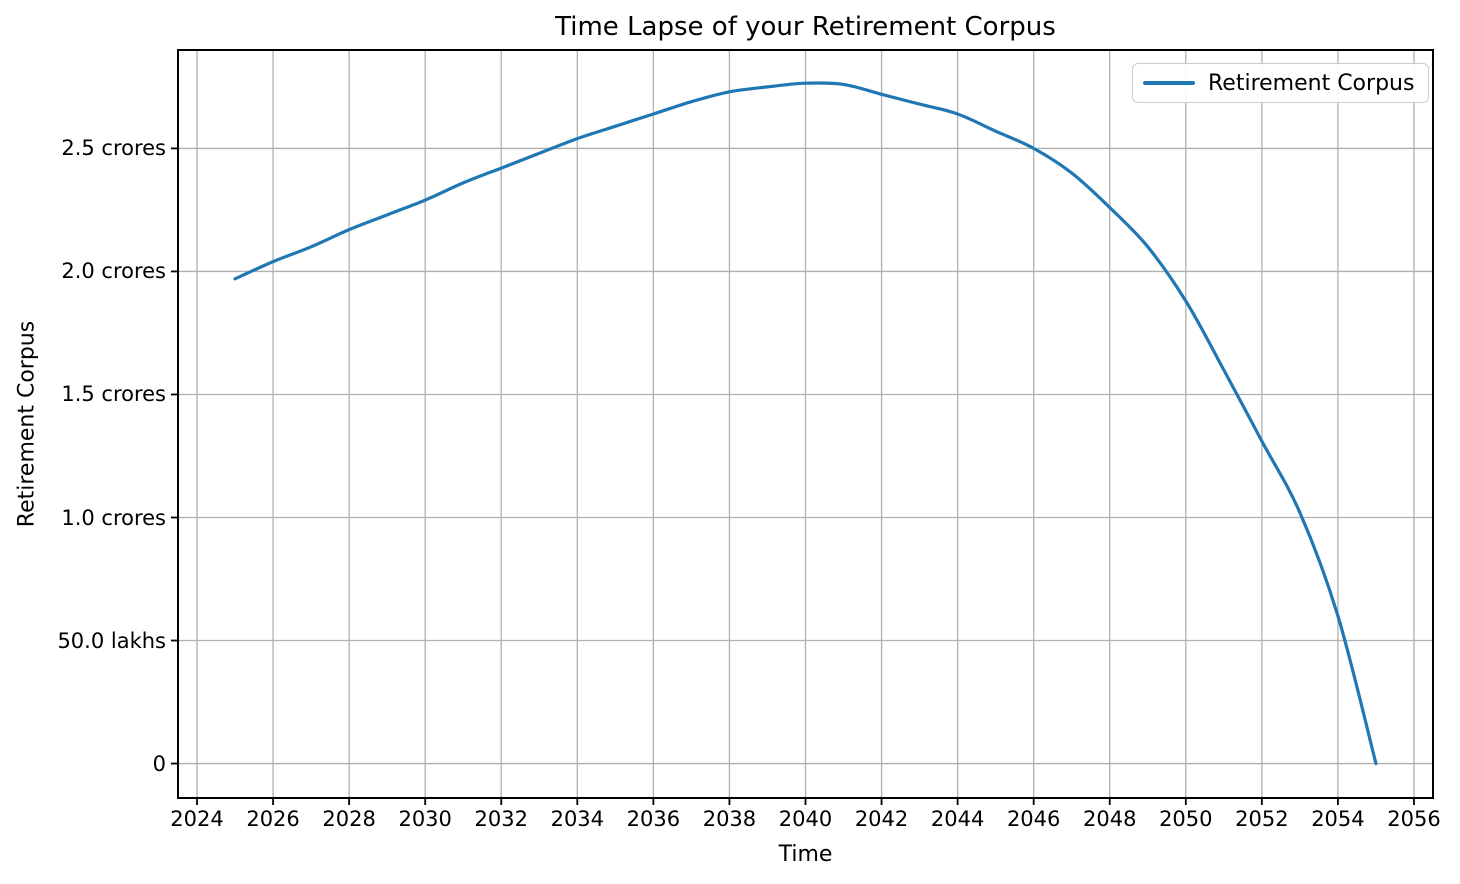 The width and height of the screenshot is (1460, 884). Describe the element at coordinates (1414, 819) in the screenshot. I see `x-tick-label: 2056` at that location.